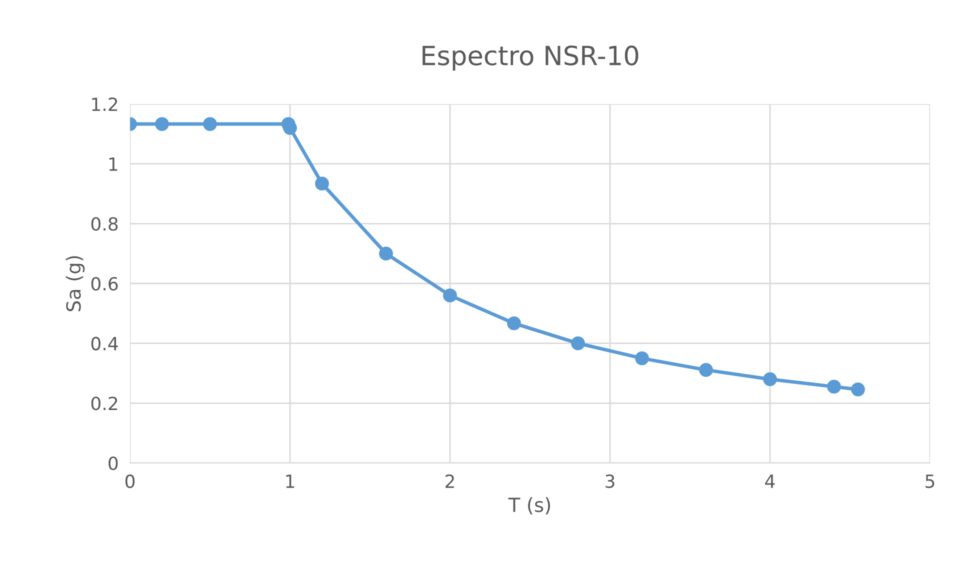  What do you see at coordinates (930, 481) in the screenshot?
I see `x-tick-label: 5` at bounding box center [930, 481].